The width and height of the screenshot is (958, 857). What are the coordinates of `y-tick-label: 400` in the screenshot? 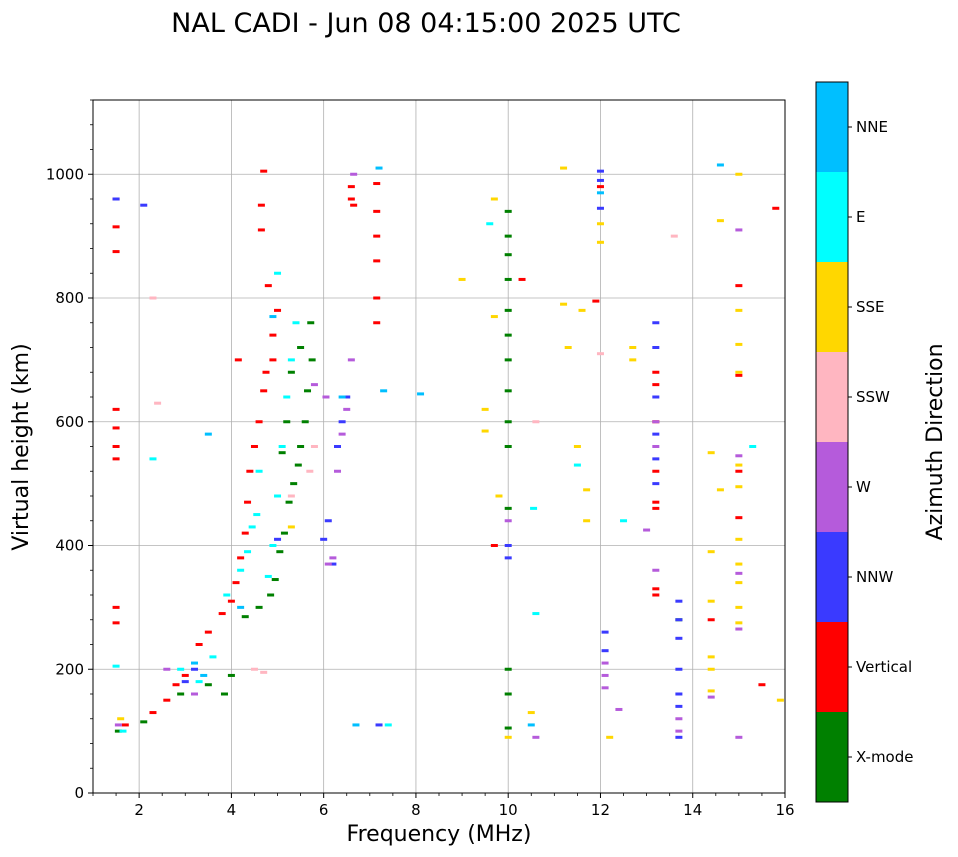 It's located at (69, 546).